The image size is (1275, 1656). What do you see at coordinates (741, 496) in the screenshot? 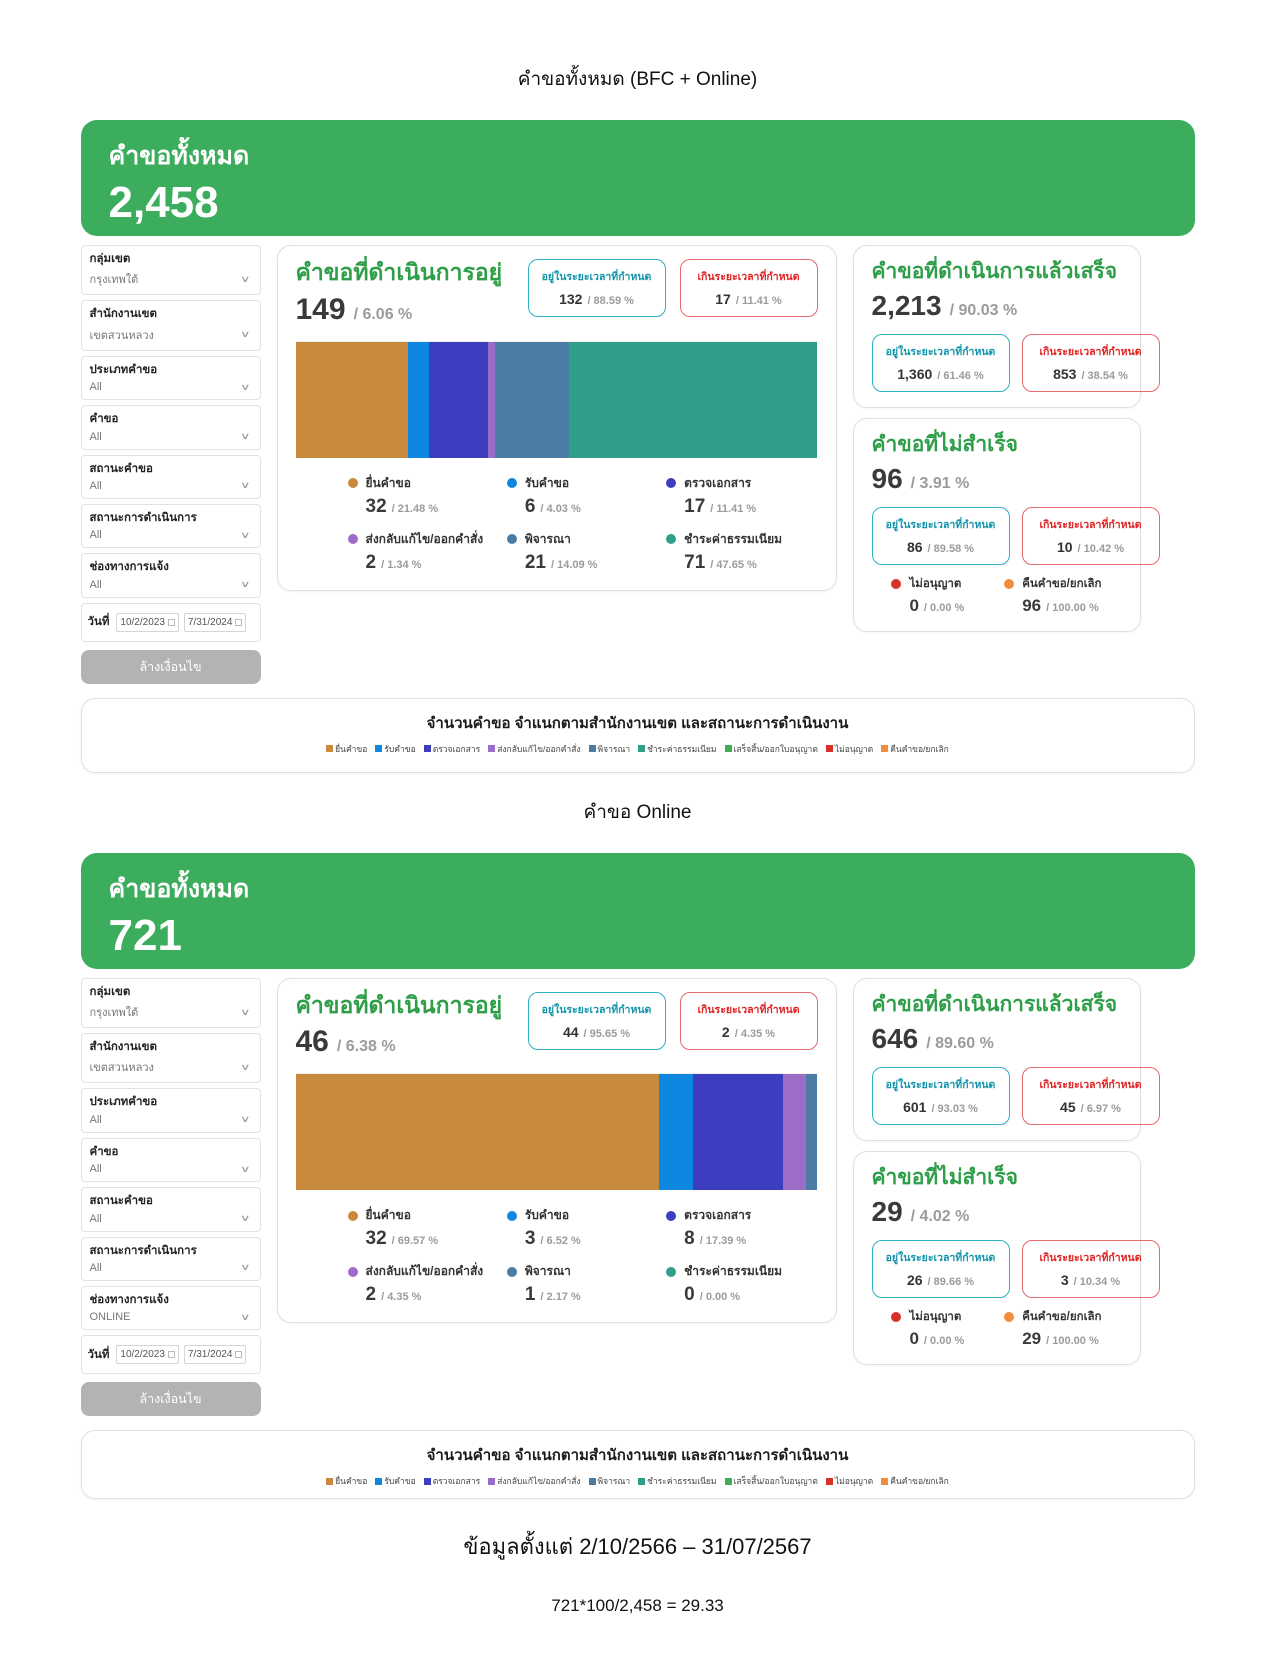
I see `legend-item: ตรวจเอกสาร 17 / 11.41 %` at bounding box center [741, 496].